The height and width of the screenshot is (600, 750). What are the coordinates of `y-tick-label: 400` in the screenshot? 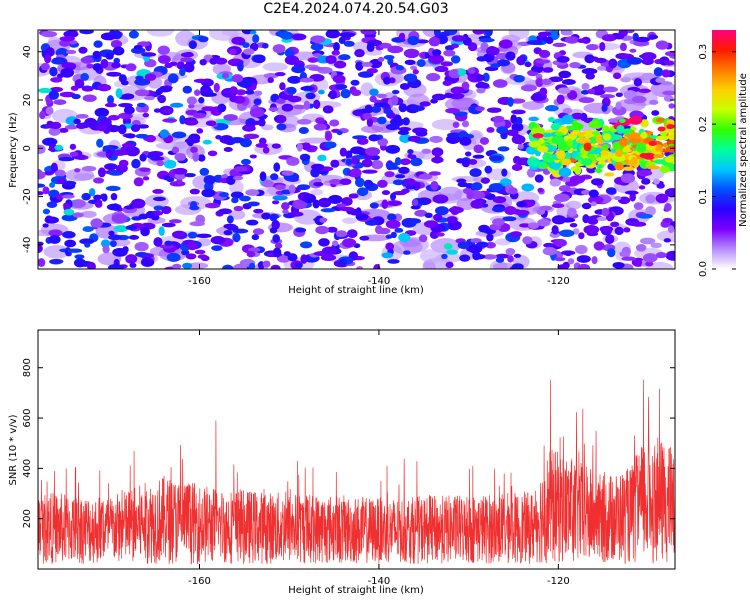 It's located at (27, 468).